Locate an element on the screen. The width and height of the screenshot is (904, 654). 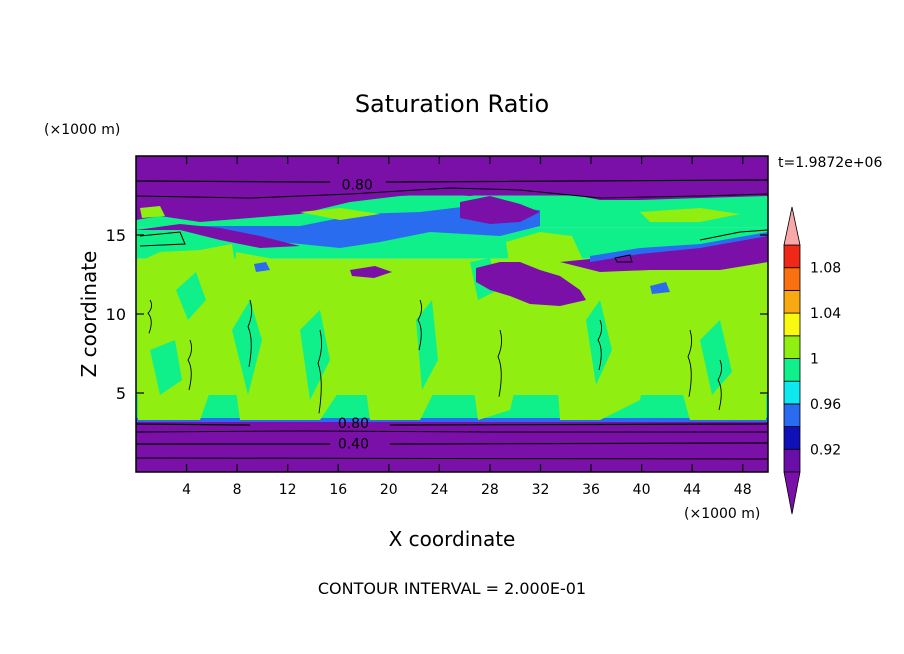
x-tick-label: 32 is located at coordinates (541, 490).